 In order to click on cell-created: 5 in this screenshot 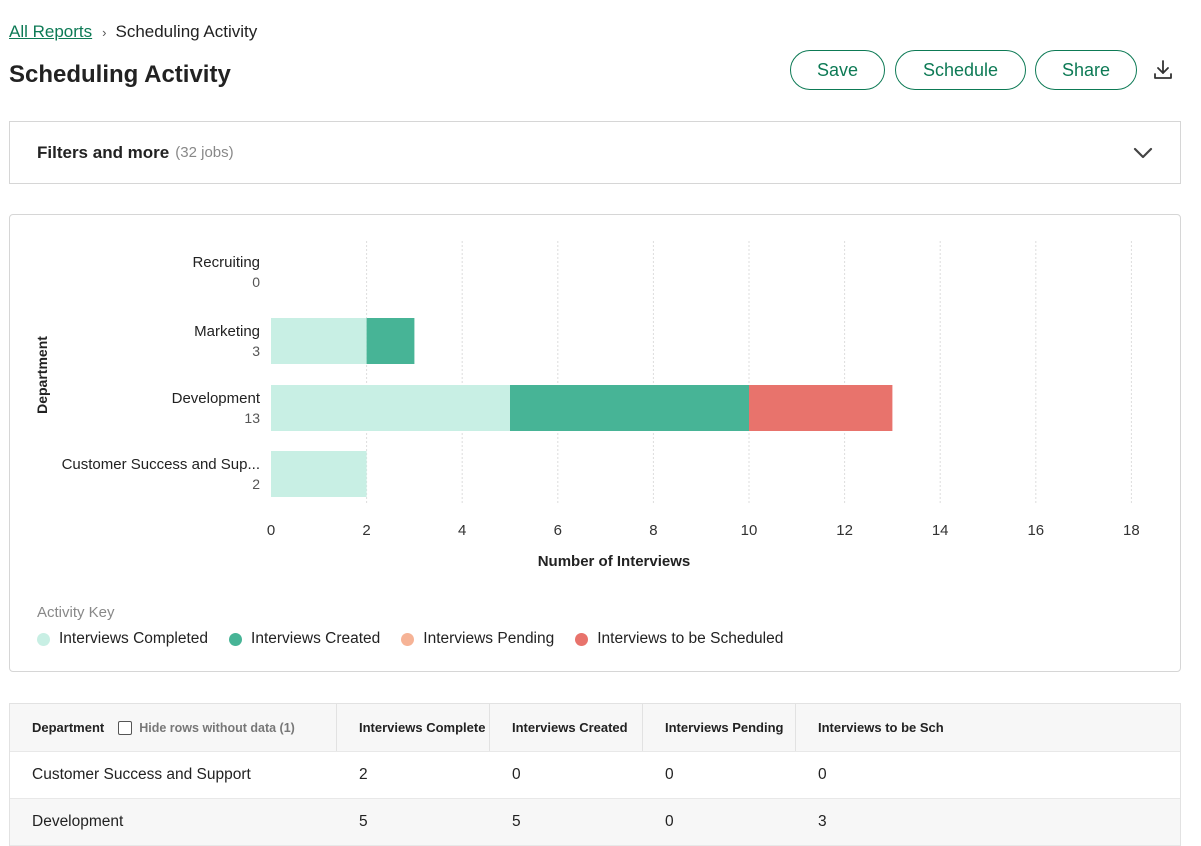, I will do `click(516, 821)`.